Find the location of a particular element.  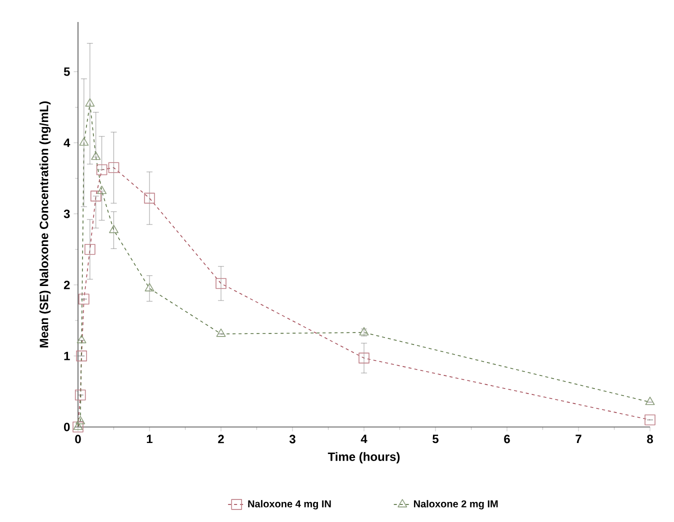

x-tick-label: 1 is located at coordinates (149, 439).